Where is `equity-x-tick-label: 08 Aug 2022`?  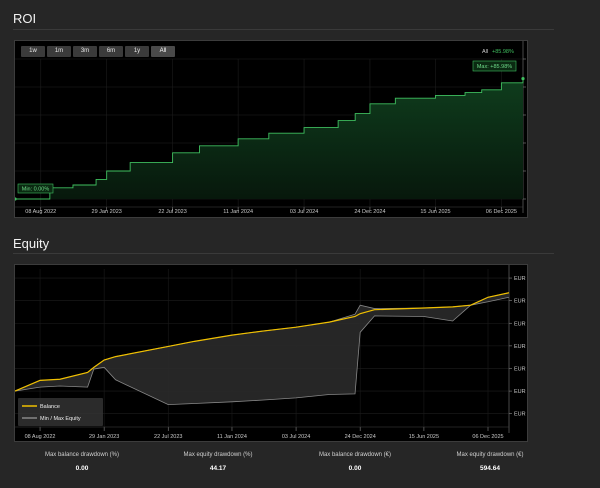
equity-x-tick-label: 08 Aug 2022 is located at coordinates (40, 437).